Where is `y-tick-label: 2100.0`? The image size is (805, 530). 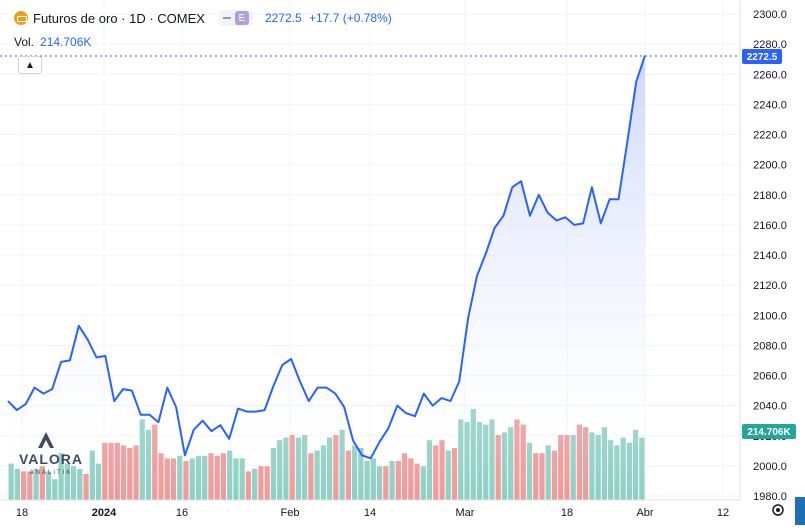 y-tick-label: 2100.0 is located at coordinates (770, 316).